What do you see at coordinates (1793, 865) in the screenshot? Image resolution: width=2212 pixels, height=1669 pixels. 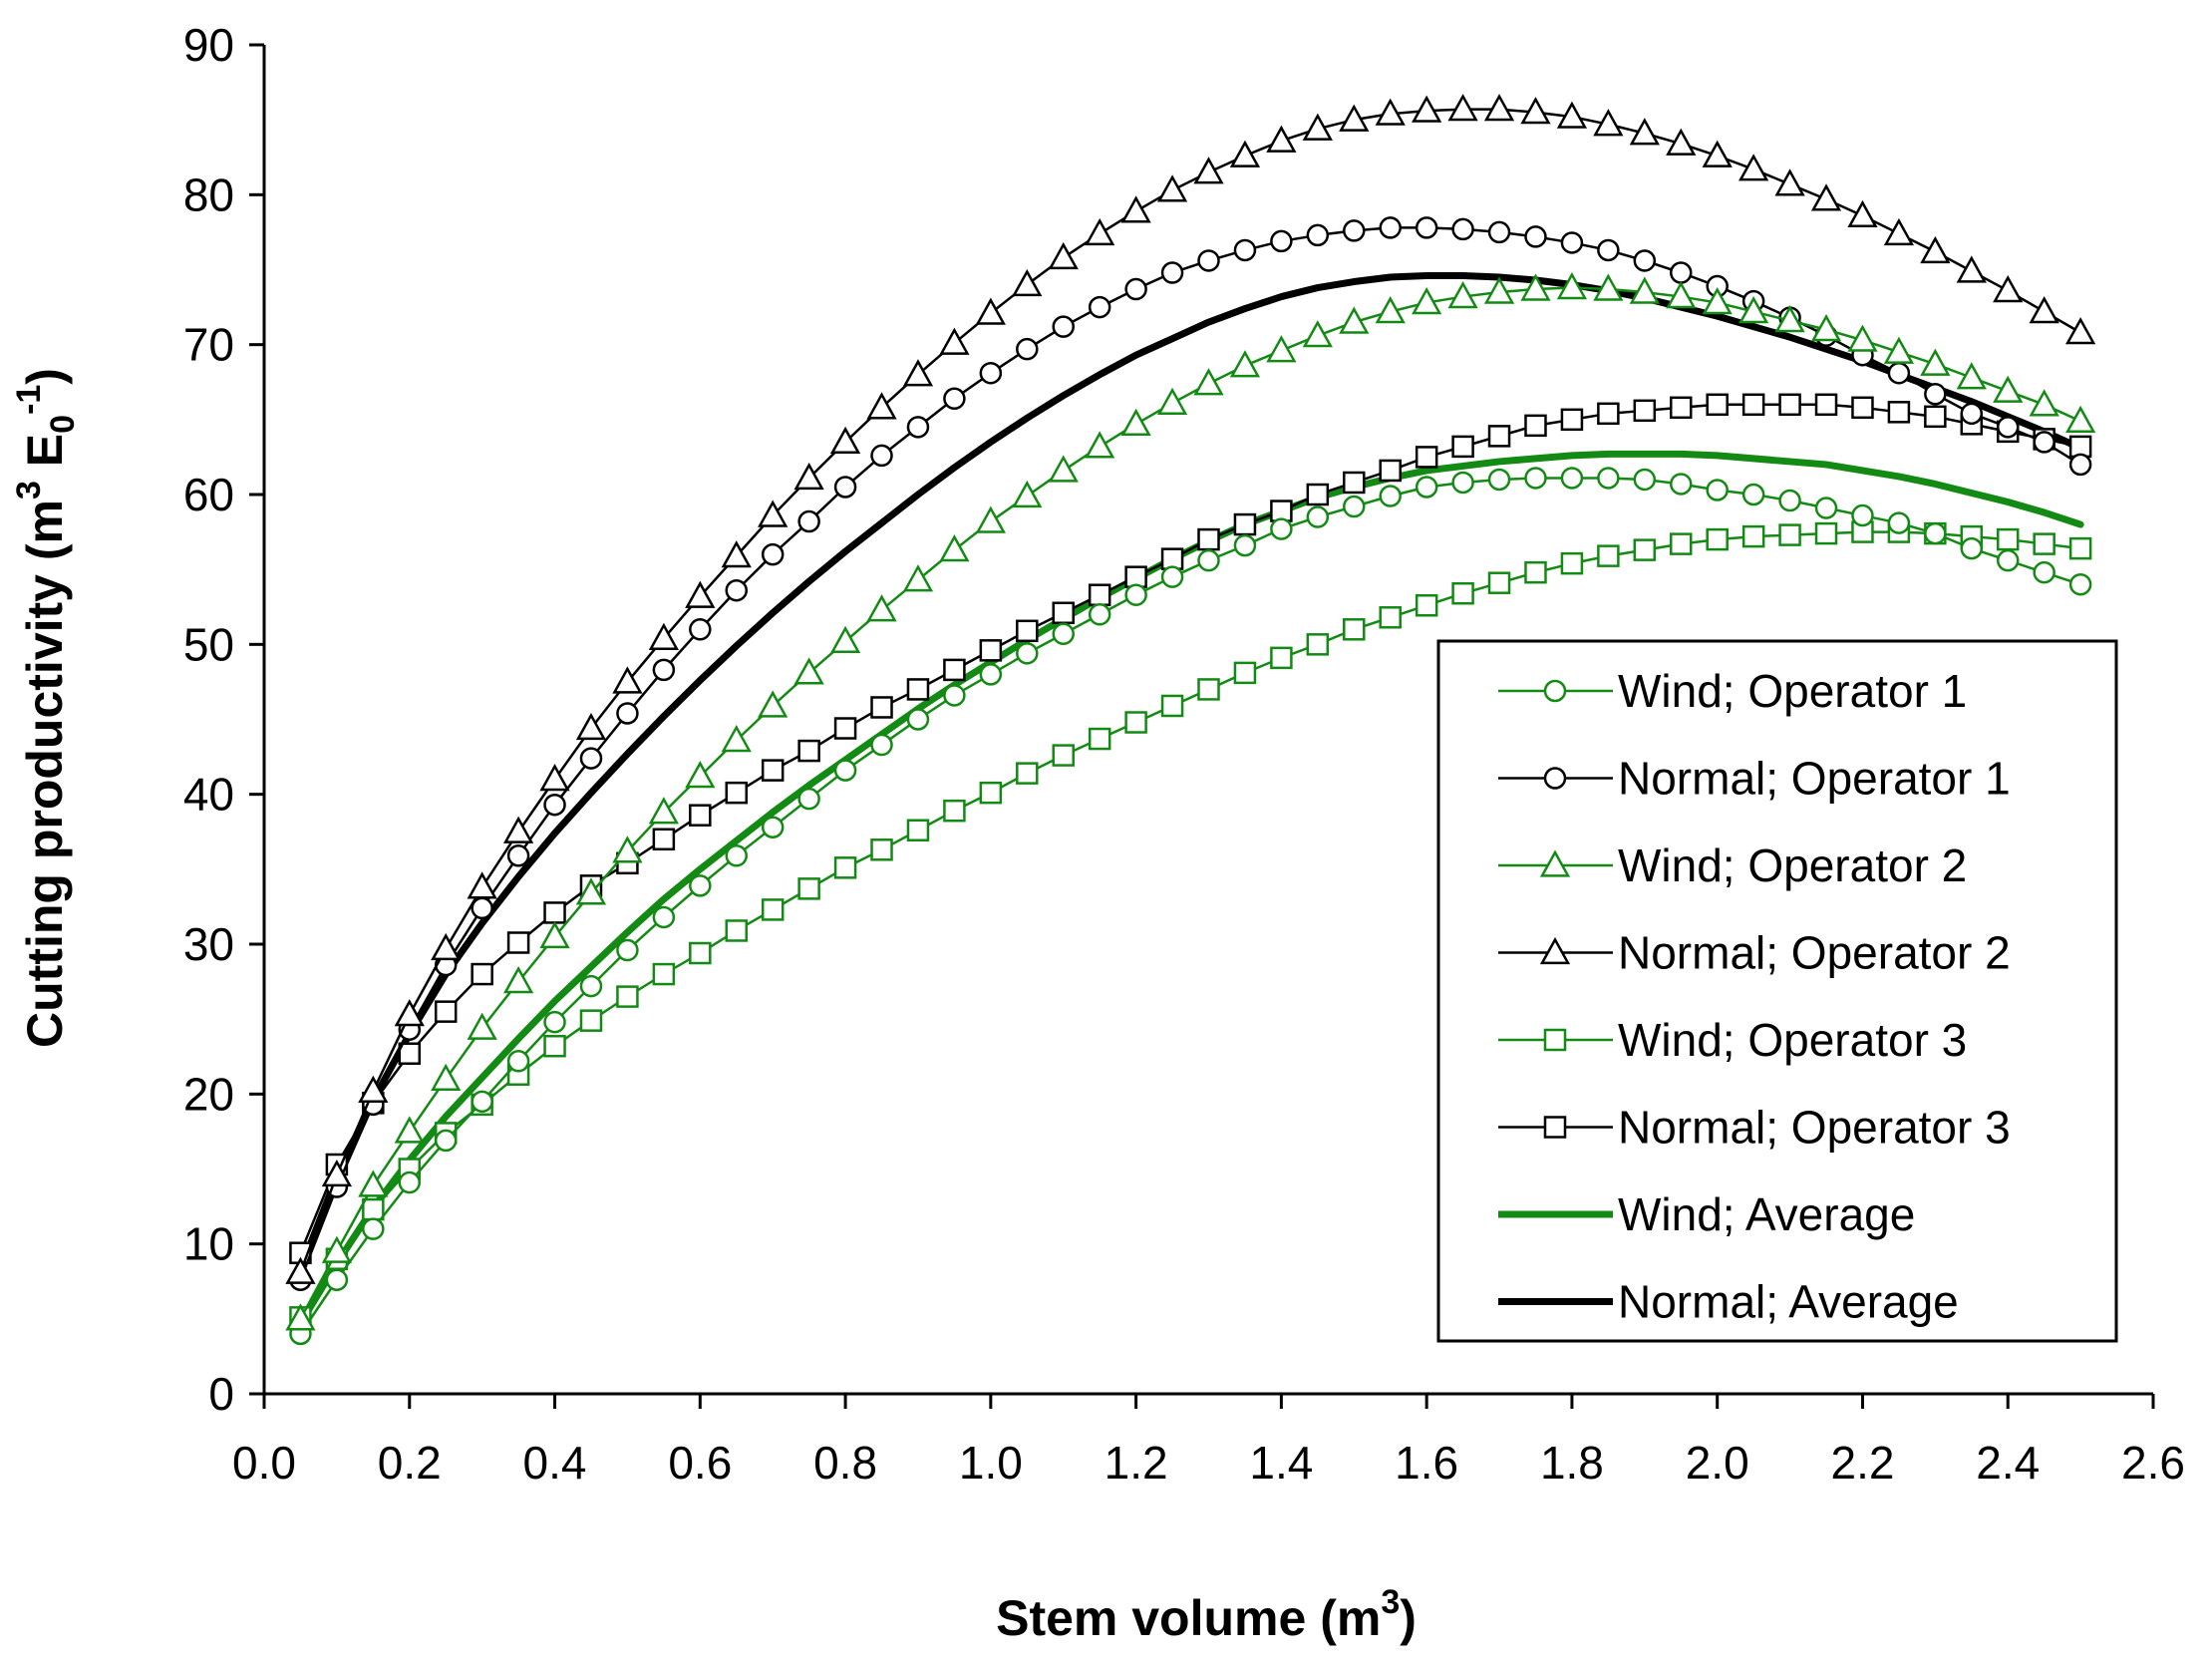 I see `legend-label: Wind; Operator 2` at bounding box center [1793, 865].